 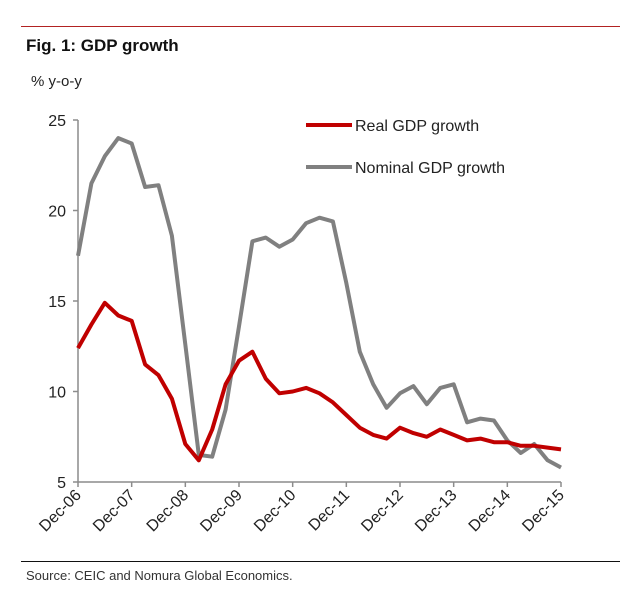 I want to click on legend-label: Real GDP growth, so click(x=417, y=126).